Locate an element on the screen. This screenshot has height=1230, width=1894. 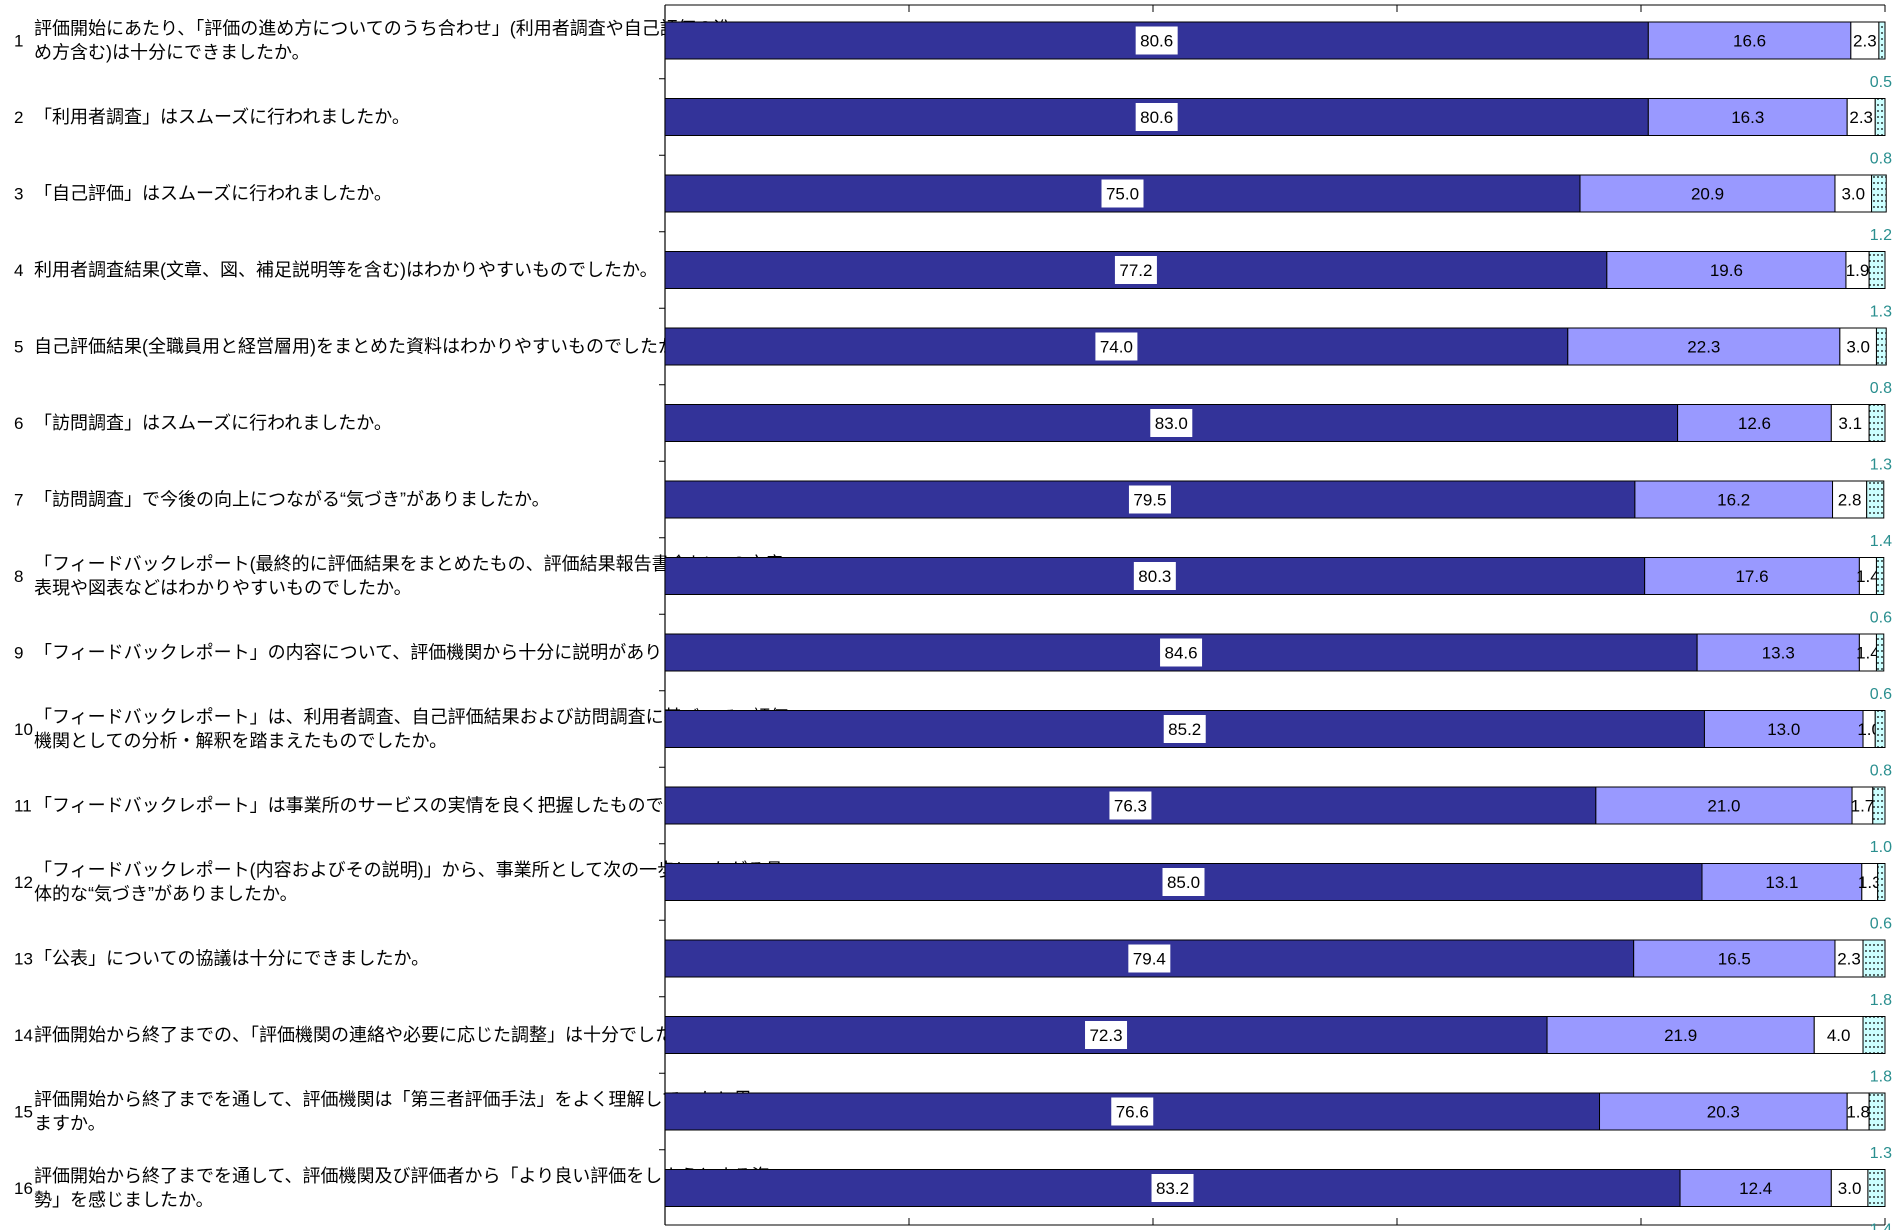
category-label: 勢」を感じましたか。 is located at coordinates (124, 1200).